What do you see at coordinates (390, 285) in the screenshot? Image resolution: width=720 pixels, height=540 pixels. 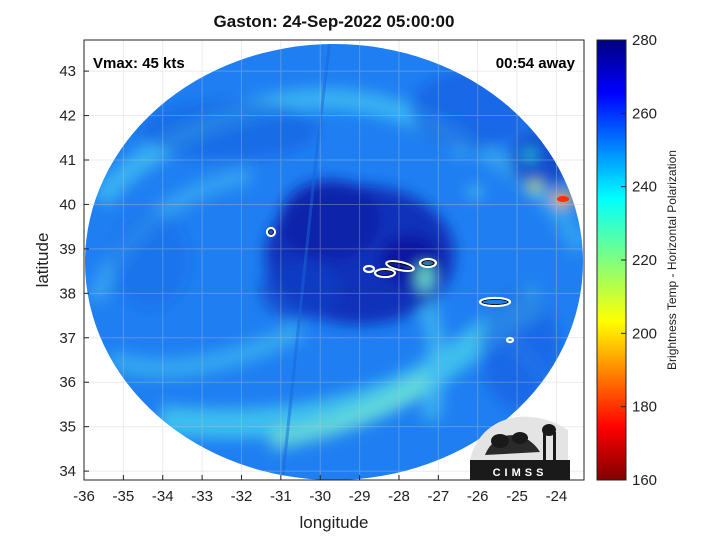 I see `contours` at bounding box center [390, 285].